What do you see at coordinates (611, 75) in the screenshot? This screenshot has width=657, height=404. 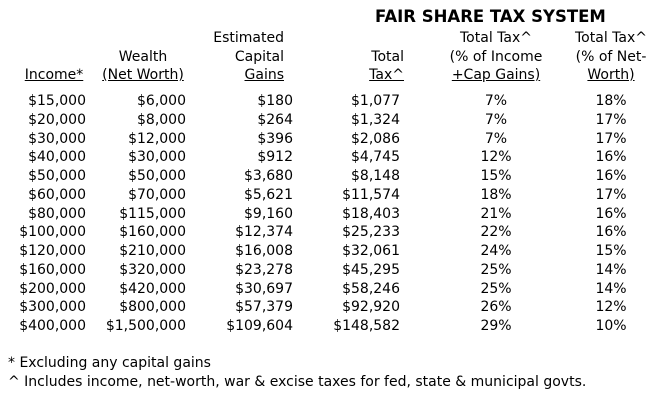 I see `column-header: Worth)` at bounding box center [611, 75].